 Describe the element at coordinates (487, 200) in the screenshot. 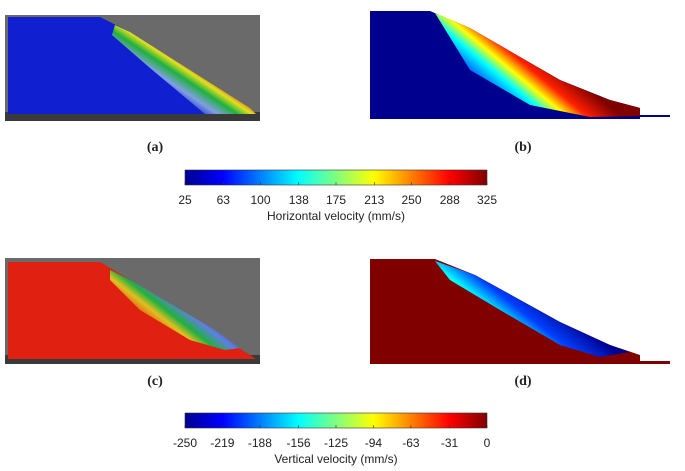

I see `tick-label: 325` at that location.